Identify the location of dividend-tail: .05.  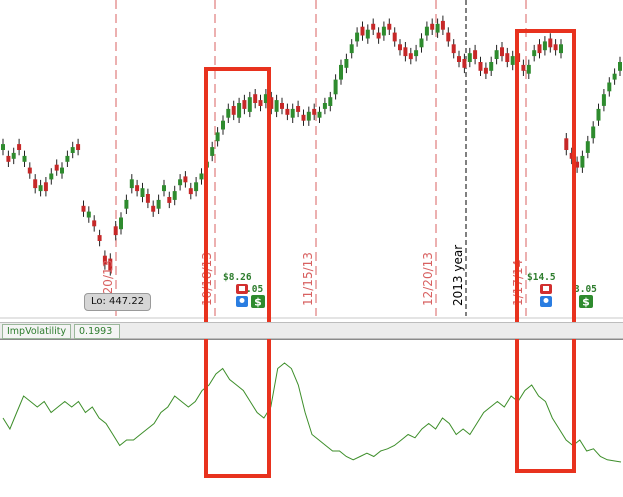
(254, 289).